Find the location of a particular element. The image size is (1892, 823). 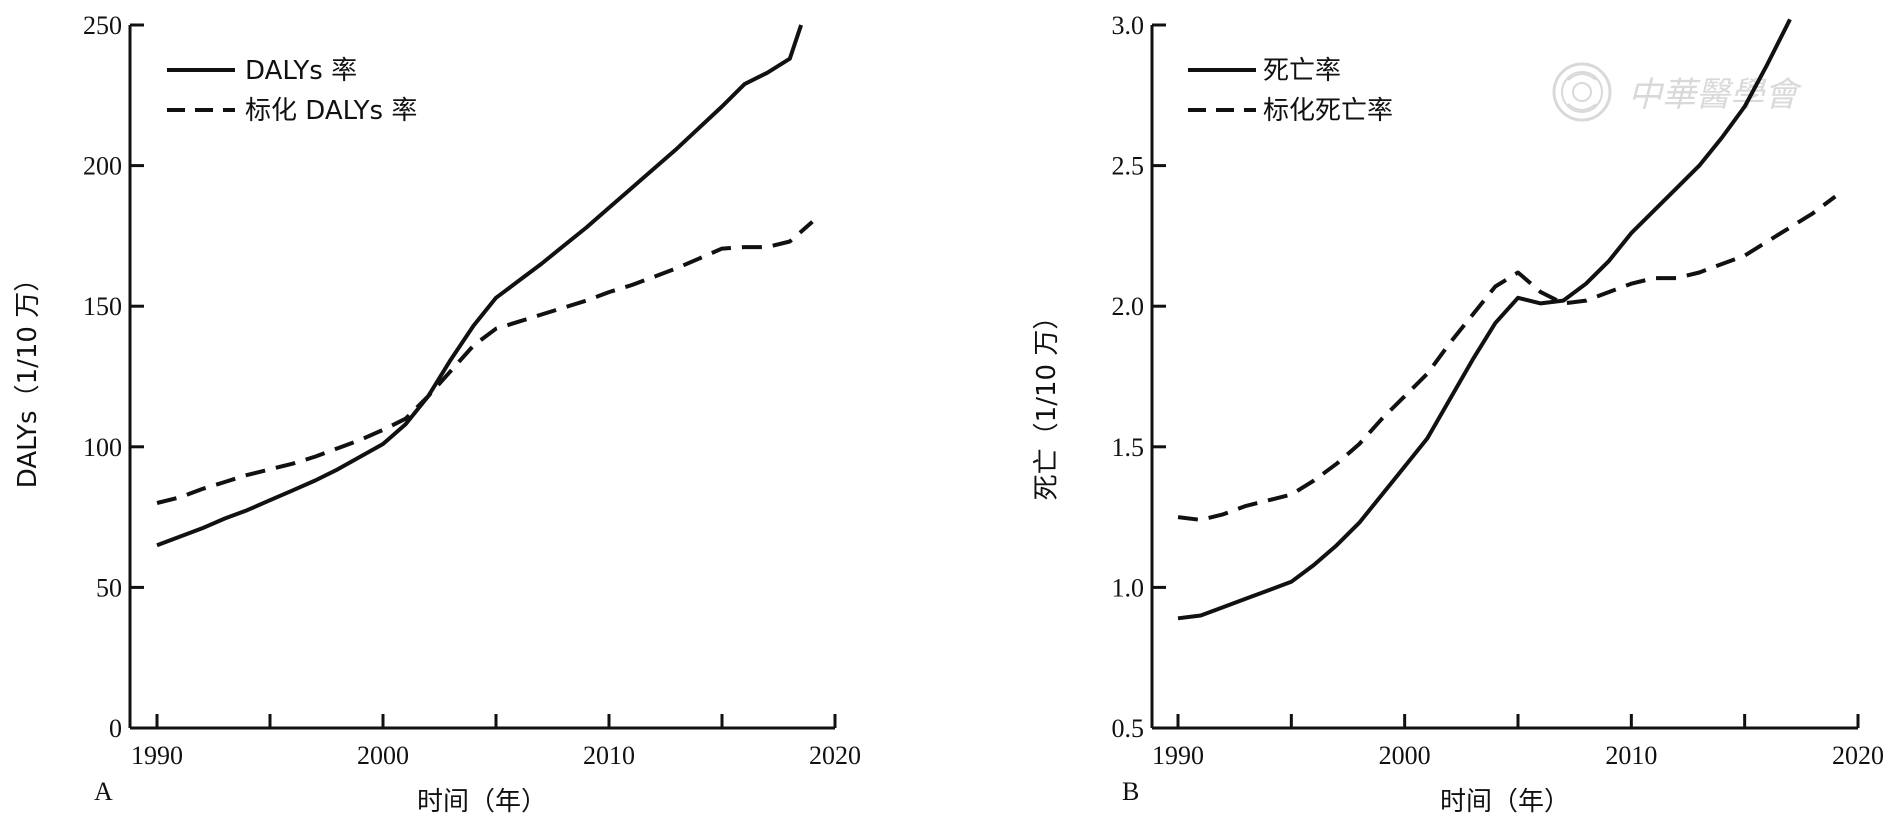

panel-b-x-tick-label: 2000 is located at coordinates (1405, 755).